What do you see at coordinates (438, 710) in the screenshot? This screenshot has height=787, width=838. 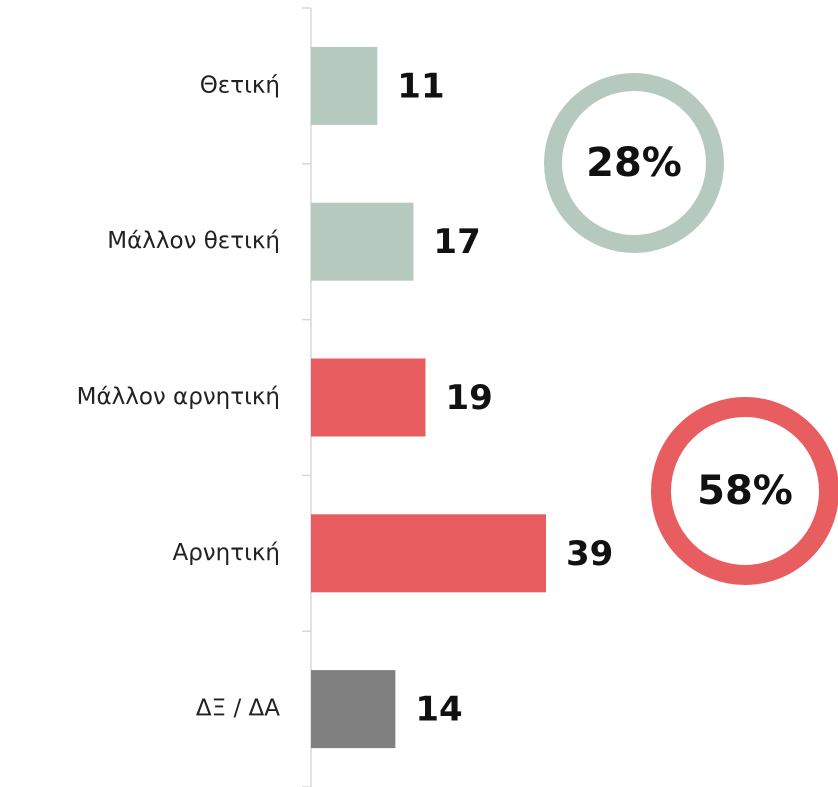 I see `value-label: 14` at bounding box center [438, 710].